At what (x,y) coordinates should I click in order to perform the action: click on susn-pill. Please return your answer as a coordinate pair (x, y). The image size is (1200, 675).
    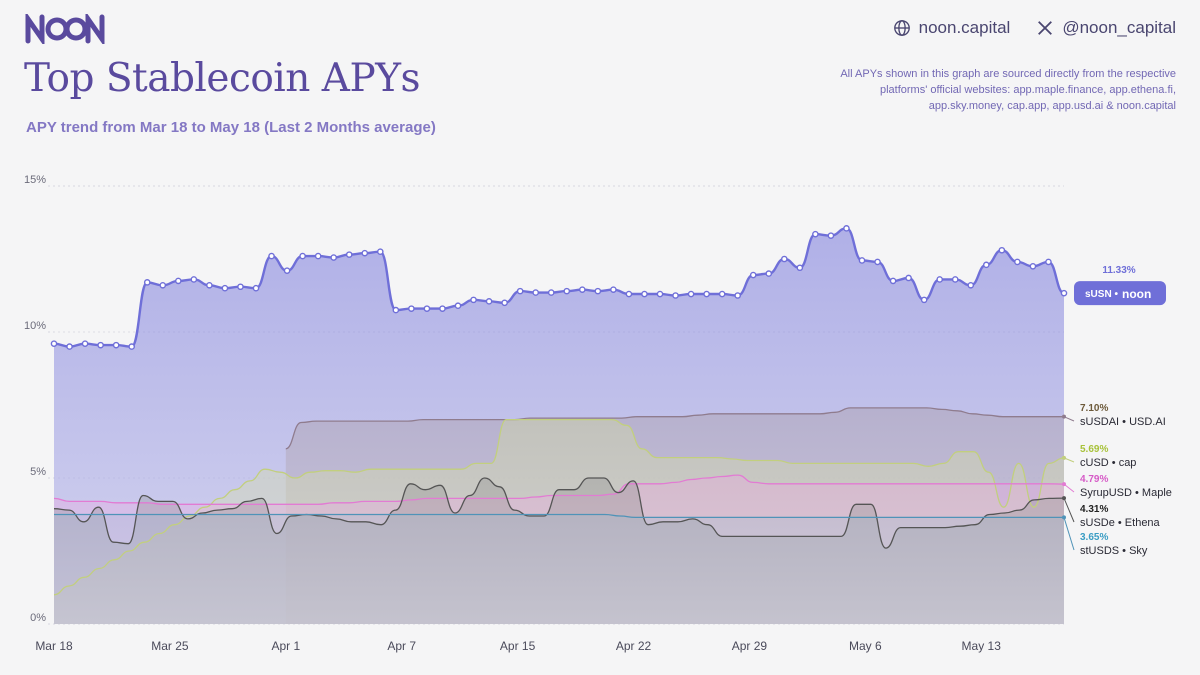
    Looking at the image, I should click on (1120, 293).